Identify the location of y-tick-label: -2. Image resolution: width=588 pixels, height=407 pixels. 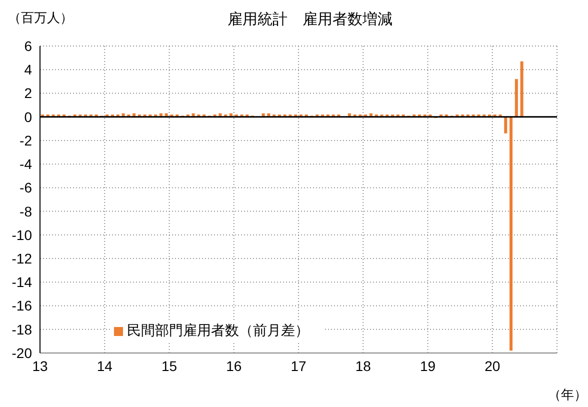
(26, 140).